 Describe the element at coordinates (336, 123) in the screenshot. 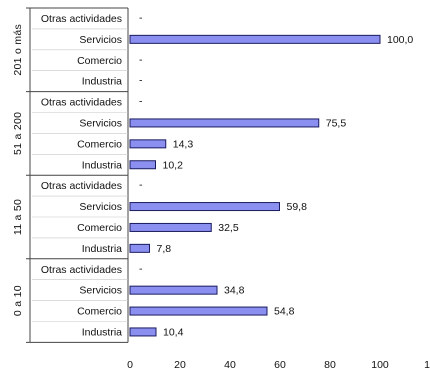

I see `data-label: 75,5` at that location.